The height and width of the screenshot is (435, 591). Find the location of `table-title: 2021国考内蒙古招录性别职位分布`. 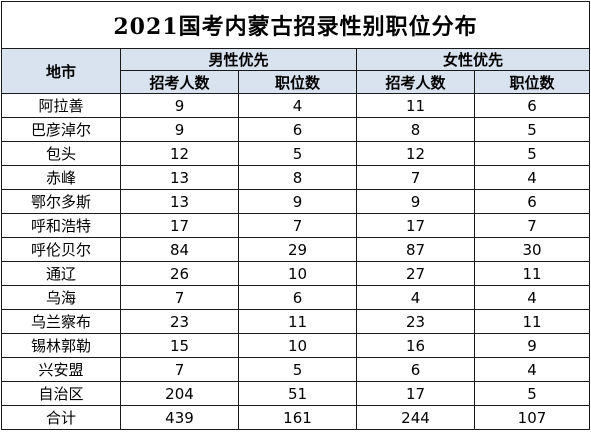

table-title: 2021国考内蒙古招录性别职位分布 is located at coordinates (295, 25).